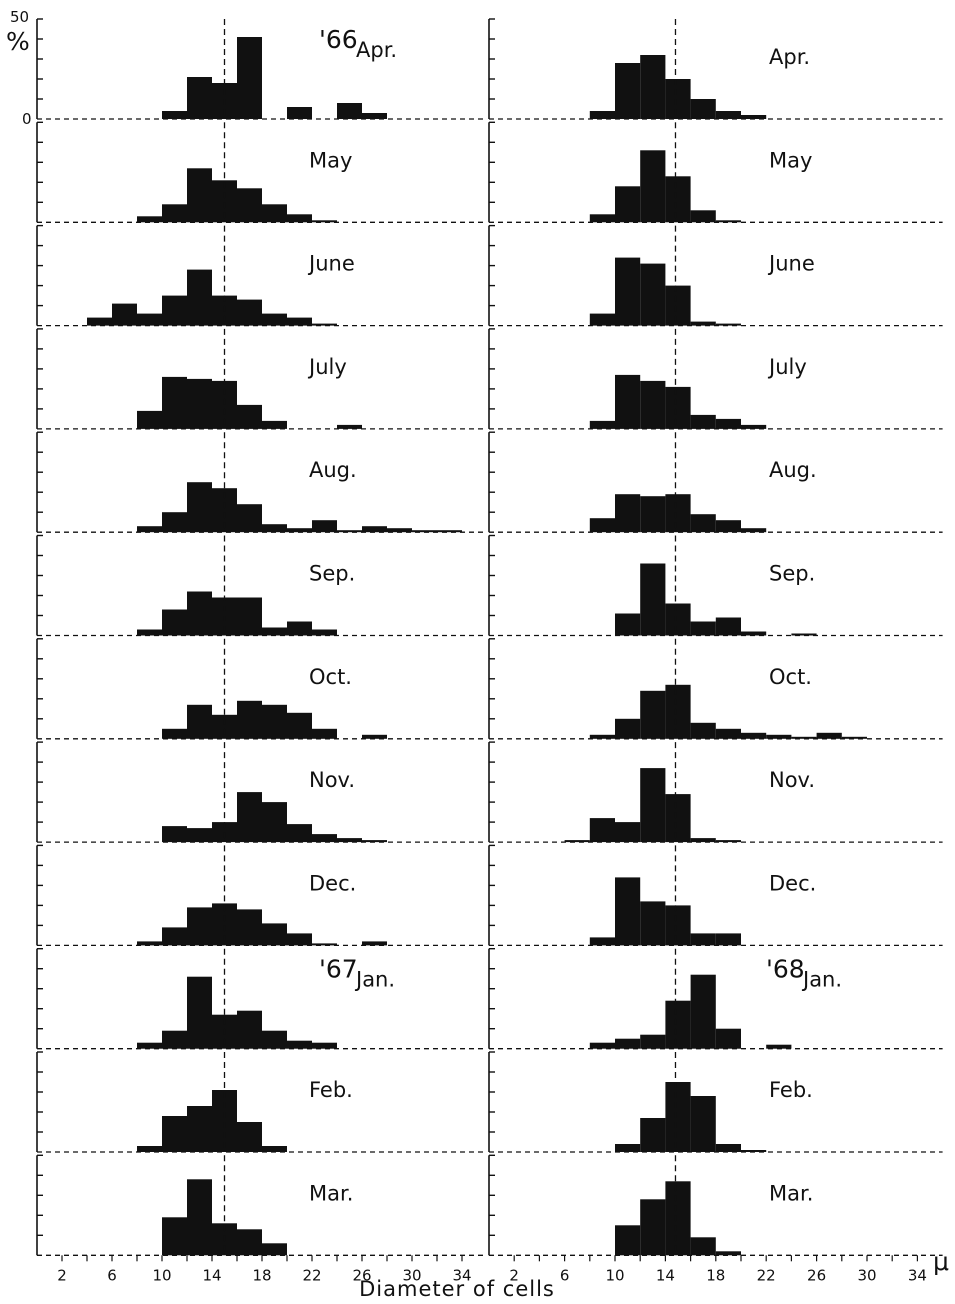 The width and height of the screenshot is (955, 1304). I want to click on y-axis-zero-label: 0, so click(27, 119).